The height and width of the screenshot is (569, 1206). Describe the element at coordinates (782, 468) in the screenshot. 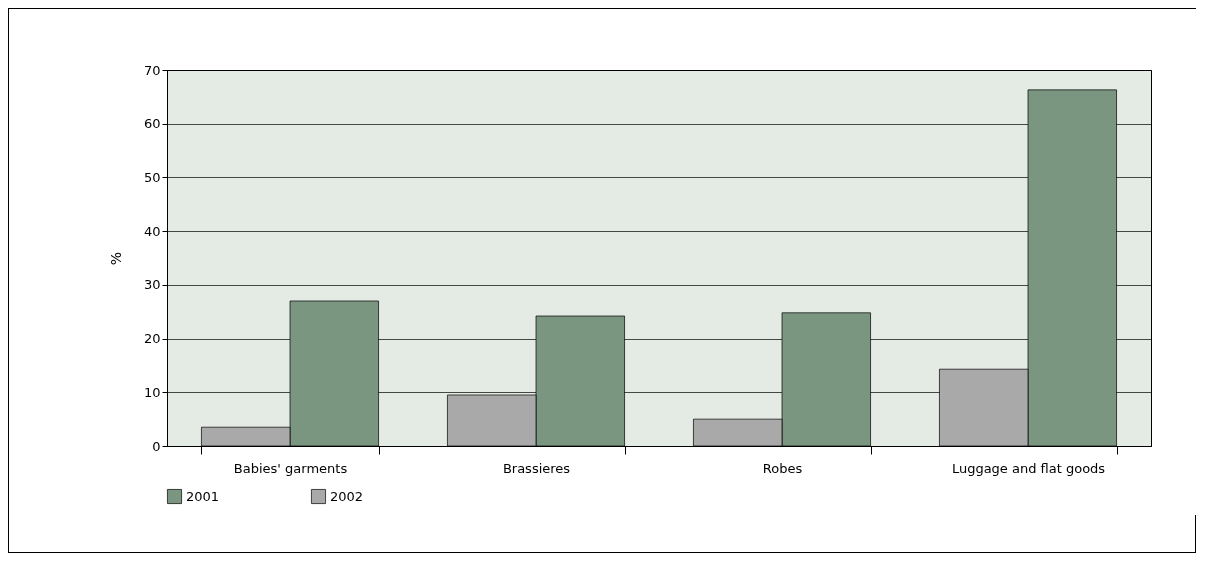

I see `x-tick-label: Robes` at that location.